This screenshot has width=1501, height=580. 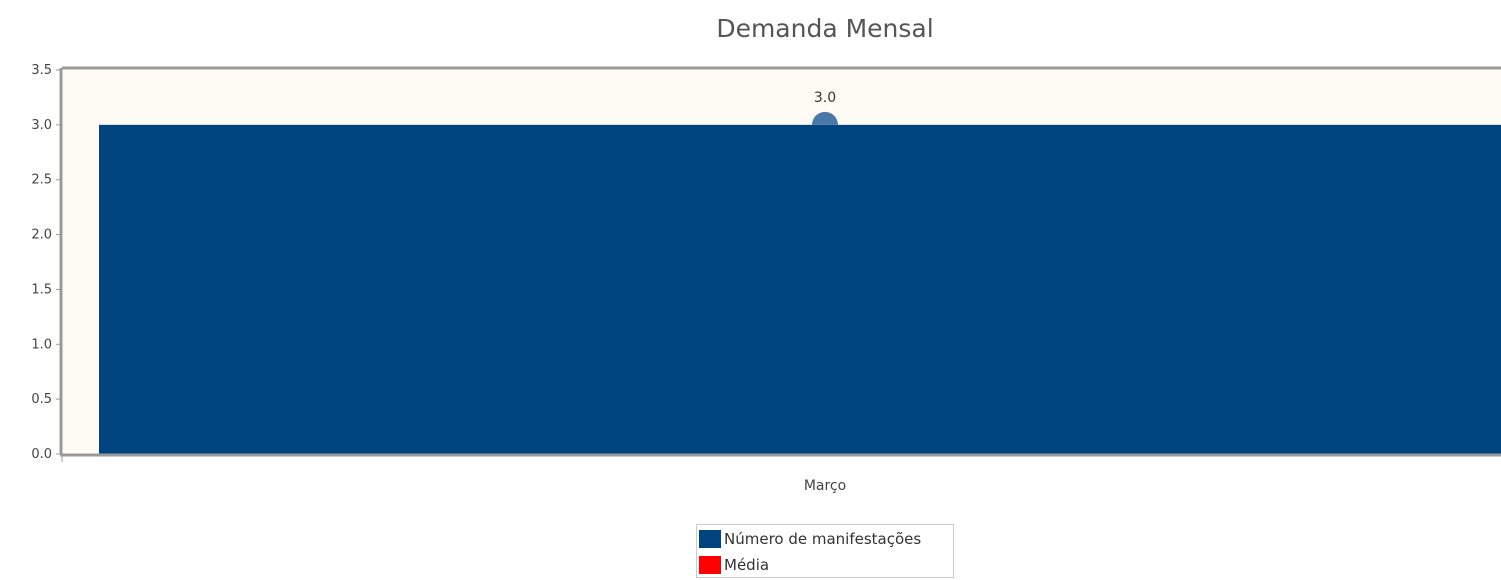 I want to click on y-tick-label: 0.5, so click(x=41, y=399).